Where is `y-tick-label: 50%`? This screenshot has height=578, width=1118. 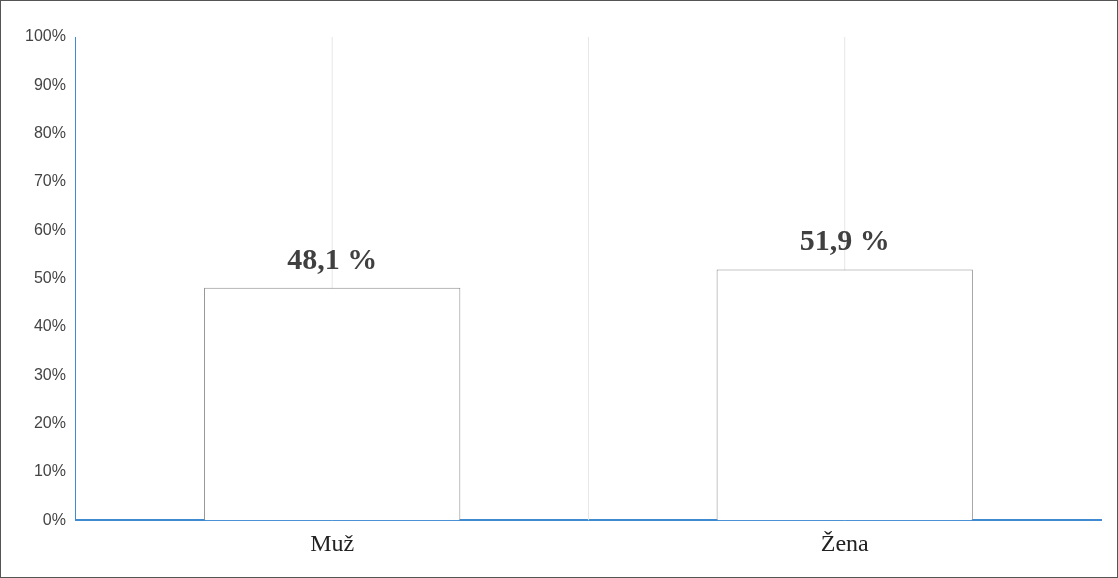
y-tick-label: 50% is located at coordinates (49, 278).